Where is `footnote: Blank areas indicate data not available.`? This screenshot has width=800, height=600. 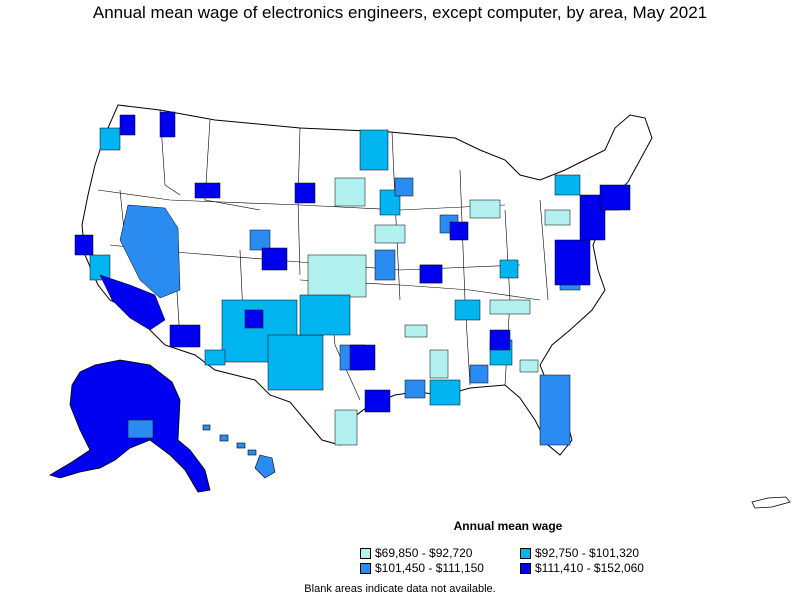 footnote: Blank areas indicate data not available. is located at coordinates (400, 589).